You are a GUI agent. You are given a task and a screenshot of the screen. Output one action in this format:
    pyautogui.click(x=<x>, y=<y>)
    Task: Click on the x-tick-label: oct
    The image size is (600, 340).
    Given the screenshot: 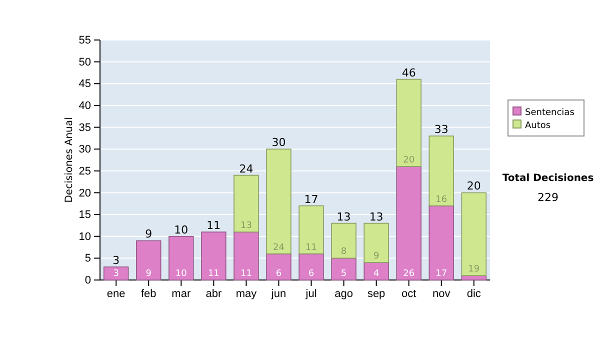 What is the action you would take?
    pyautogui.click(x=409, y=294)
    